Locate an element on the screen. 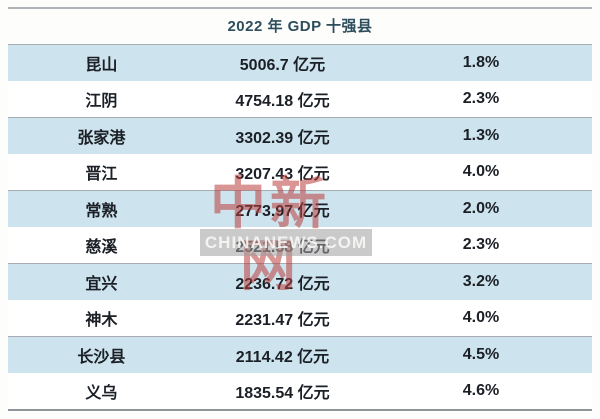 The image size is (600, 419). gdp-value-cell: 4754.18 亿元 is located at coordinates (282, 101).